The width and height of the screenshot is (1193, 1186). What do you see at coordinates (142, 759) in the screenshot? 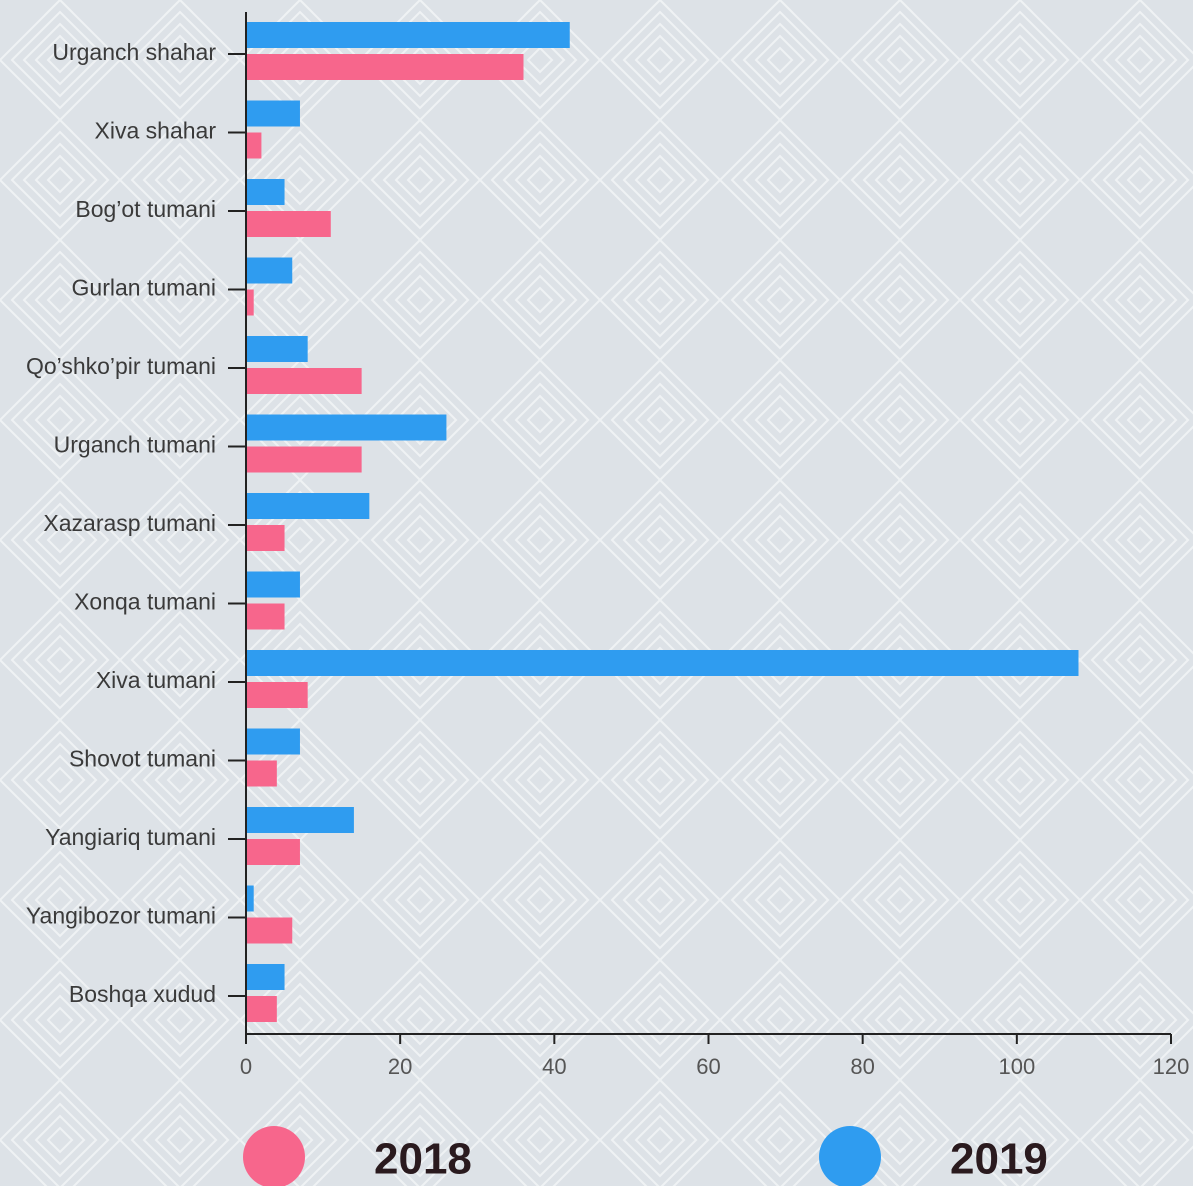
I see `y-tick-label: Shovot tumani` at bounding box center [142, 759].